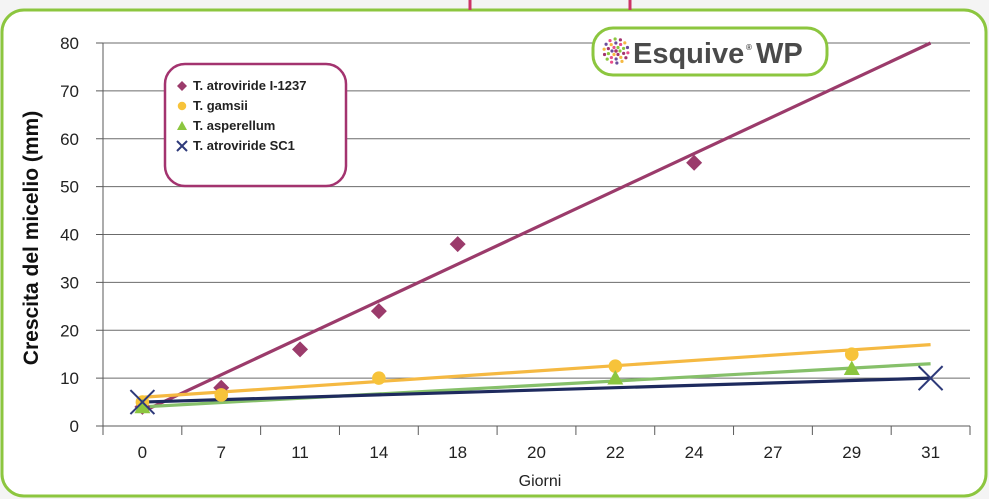 This screenshot has height=499, width=989. Describe the element at coordinates (694, 452) in the screenshot. I see `x-tick-label: 24` at that location.